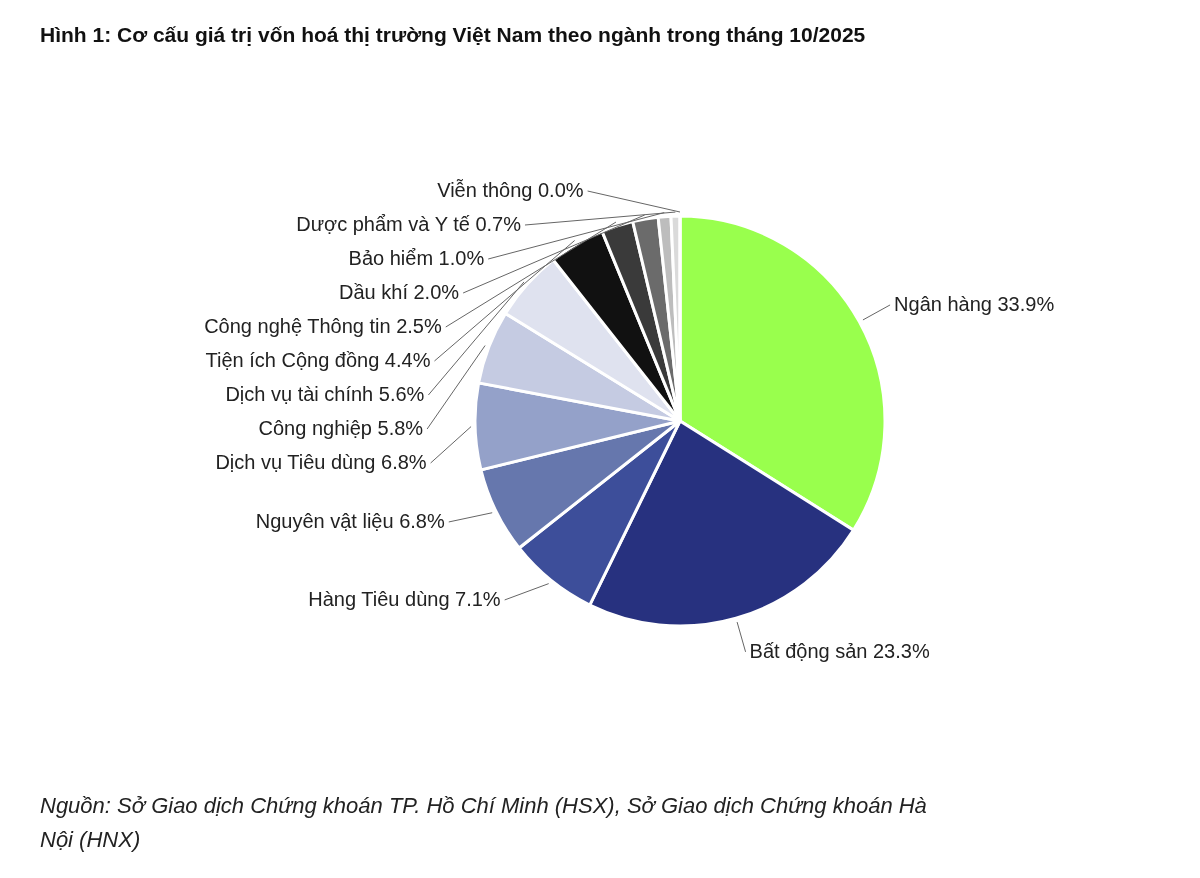  Describe the element at coordinates (341, 428) in the screenshot. I see `slice-label: Công nghiệp 5.8%` at that location.